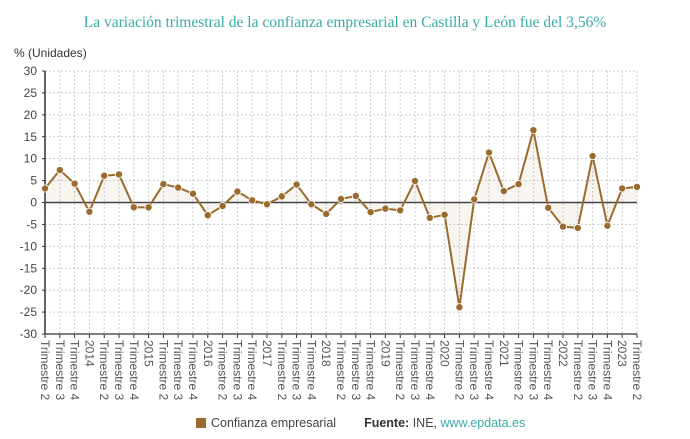  What do you see at coordinates (50, 53) in the screenshot?
I see `y-axis-label: % (Unidades)` at bounding box center [50, 53].